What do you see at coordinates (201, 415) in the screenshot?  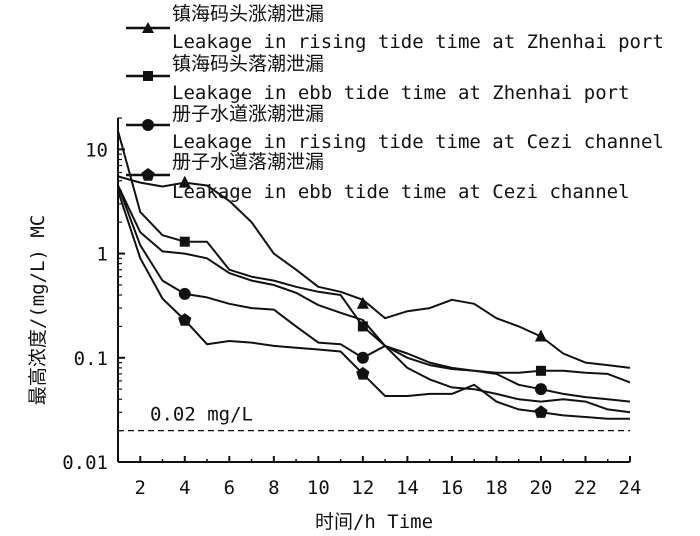 I see `reference-line-label: 0.02 mg/L` at bounding box center [201, 415].